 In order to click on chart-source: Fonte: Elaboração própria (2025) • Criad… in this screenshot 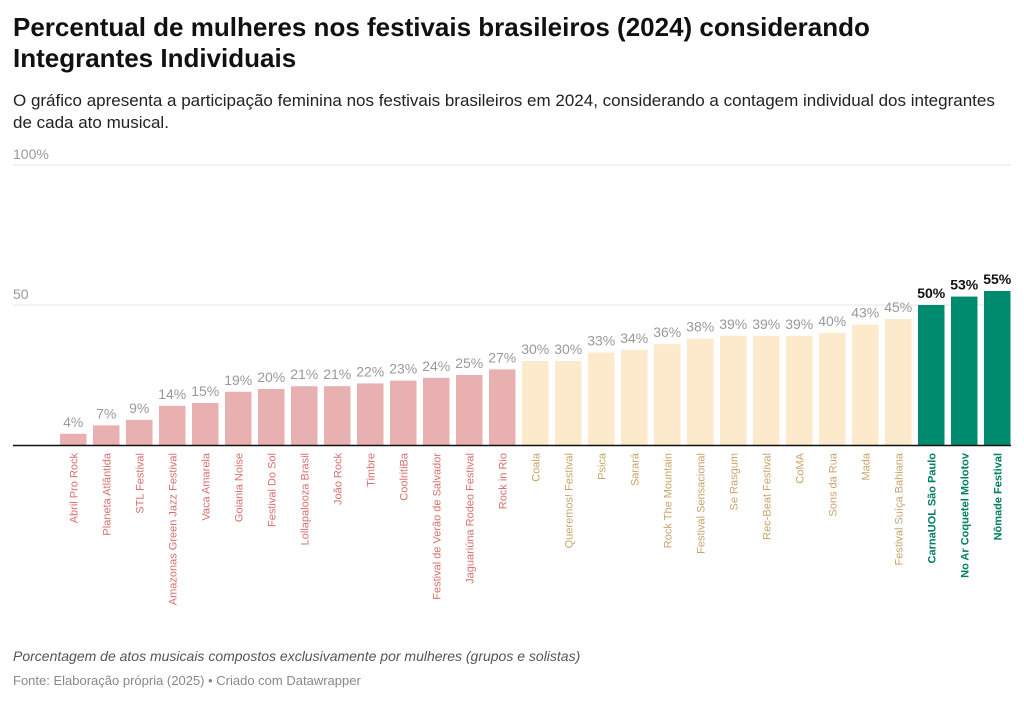, I will do `click(187, 680)`.